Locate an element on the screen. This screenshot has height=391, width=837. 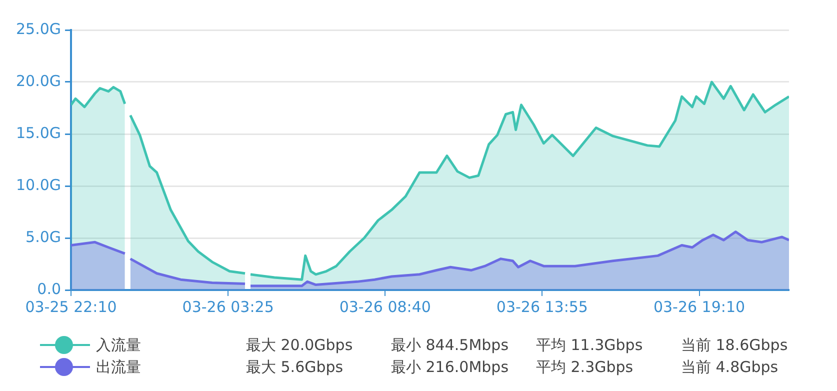
x-tick-label: 03-25 22:10 is located at coordinates (71, 307).